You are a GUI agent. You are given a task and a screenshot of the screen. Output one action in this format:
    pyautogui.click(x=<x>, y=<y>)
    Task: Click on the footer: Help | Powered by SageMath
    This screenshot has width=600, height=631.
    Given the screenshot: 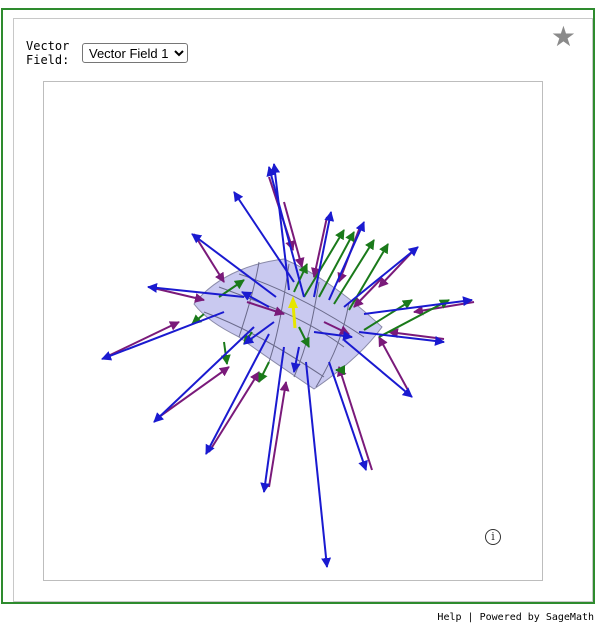 What is the action you would take?
    pyautogui.click(x=515, y=617)
    